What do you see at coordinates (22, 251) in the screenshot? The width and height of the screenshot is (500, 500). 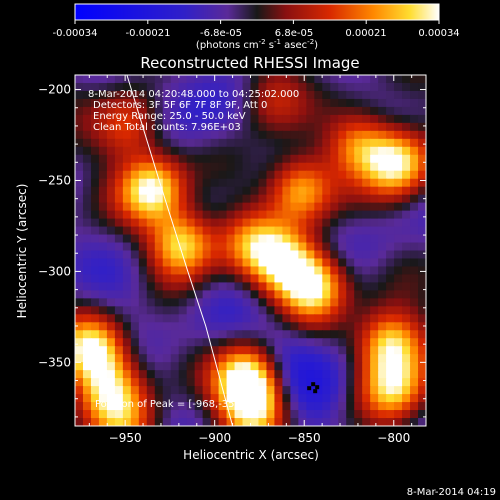 I see `y-axis-label: Heliocentric Y (arcsec)` at bounding box center [22, 251].